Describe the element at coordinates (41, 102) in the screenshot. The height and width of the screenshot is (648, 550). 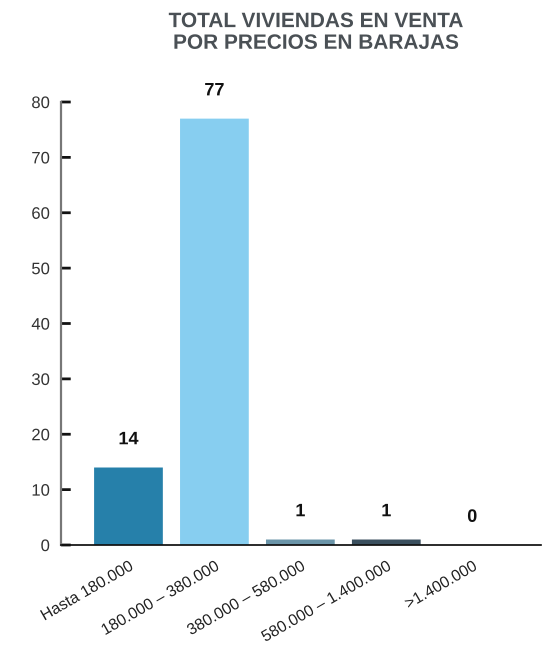
I see `y-tick-label: 80` at that location.